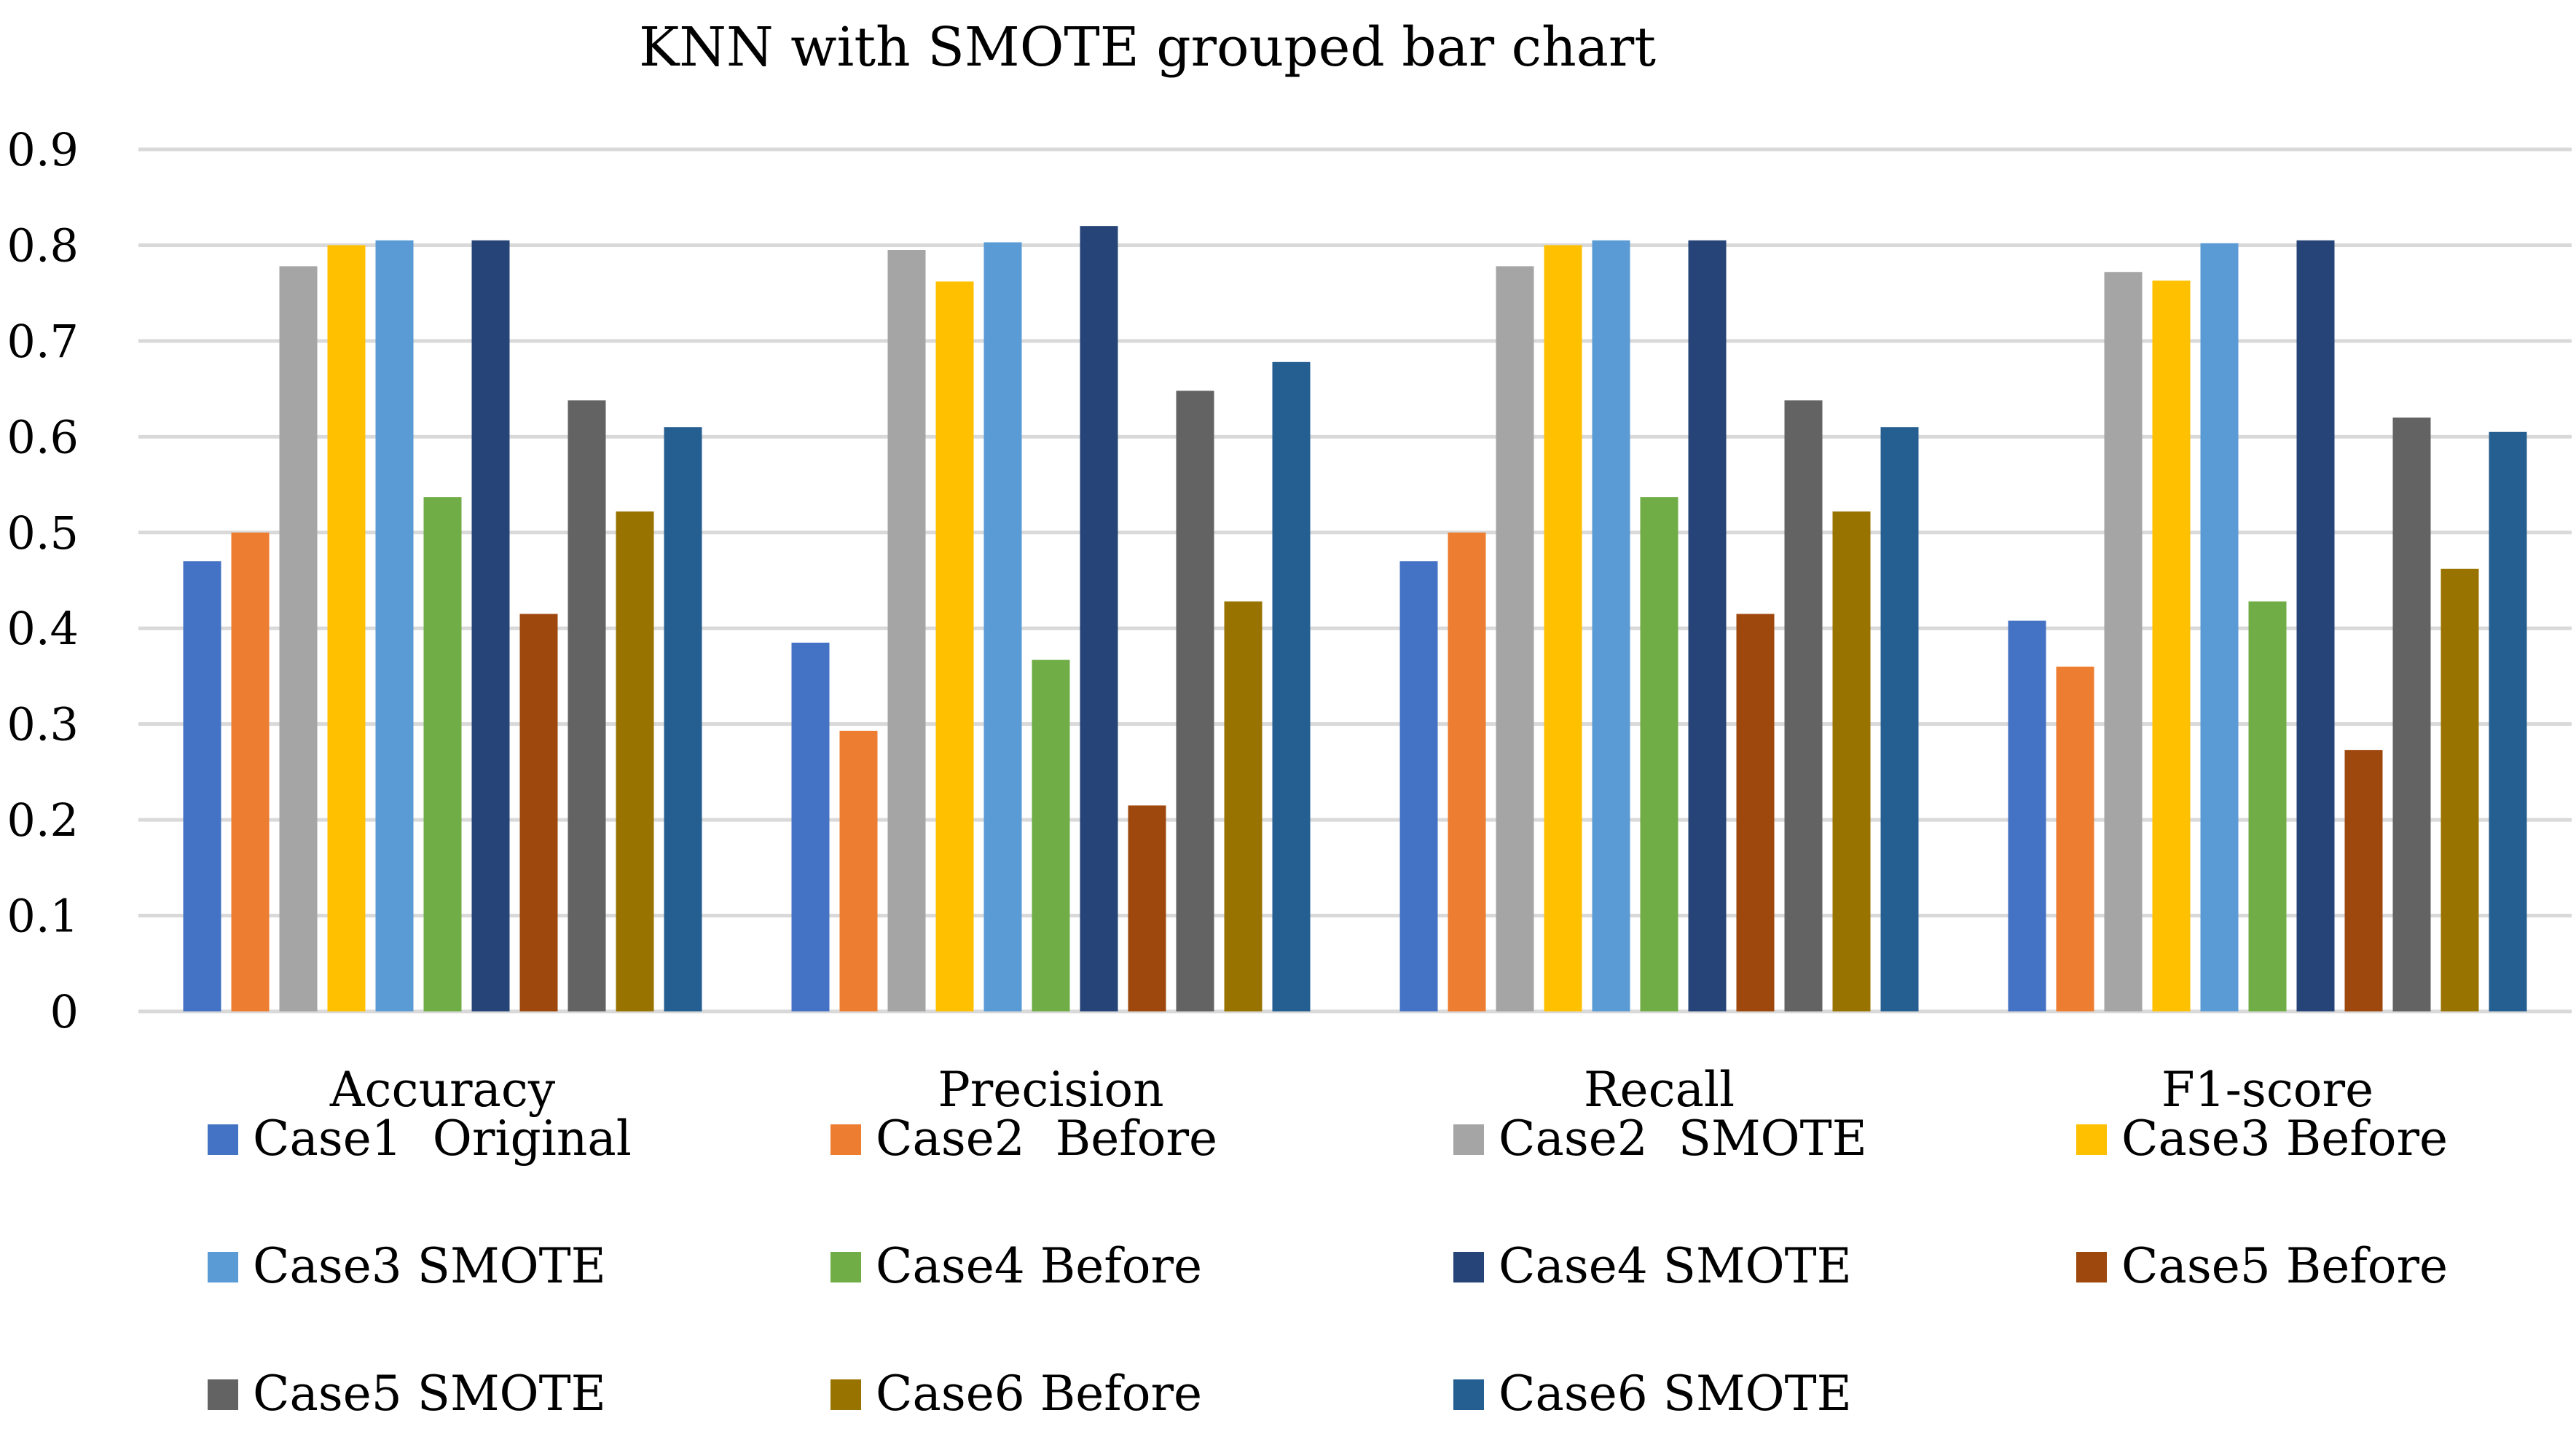 Image resolution: width=2576 pixels, height=1453 pixels. I want to click on chart-title: KNN with SMOTE grouped bar chart, so click(1147, 47).